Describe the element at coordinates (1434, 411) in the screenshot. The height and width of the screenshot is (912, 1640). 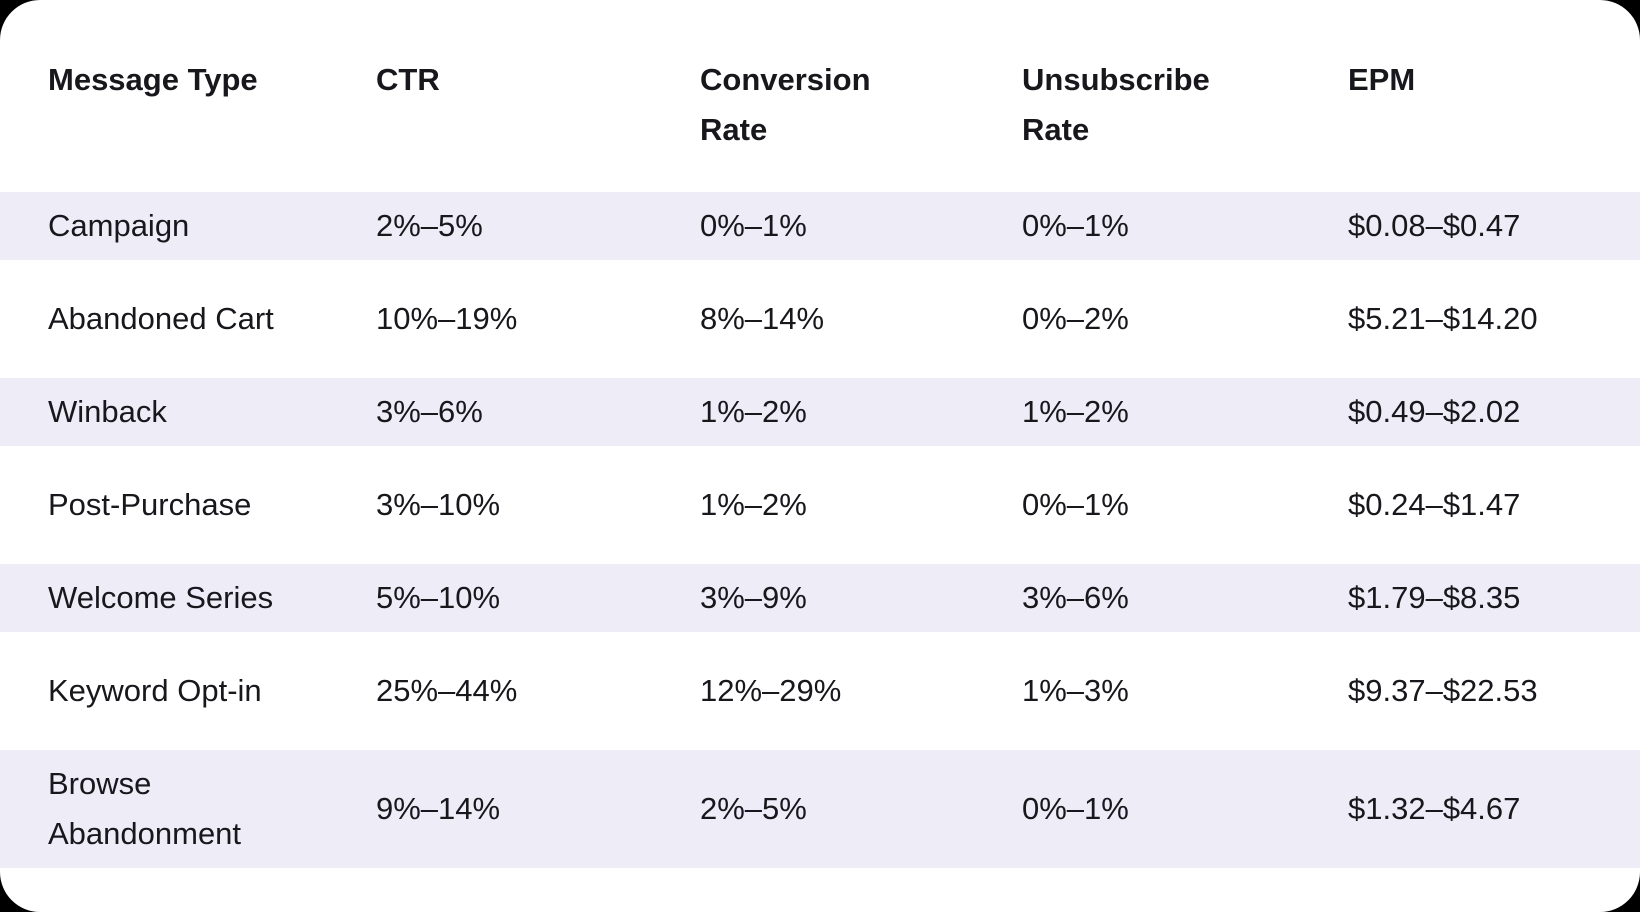
I see `cell-epm: $0.49–$2.02` at that location.